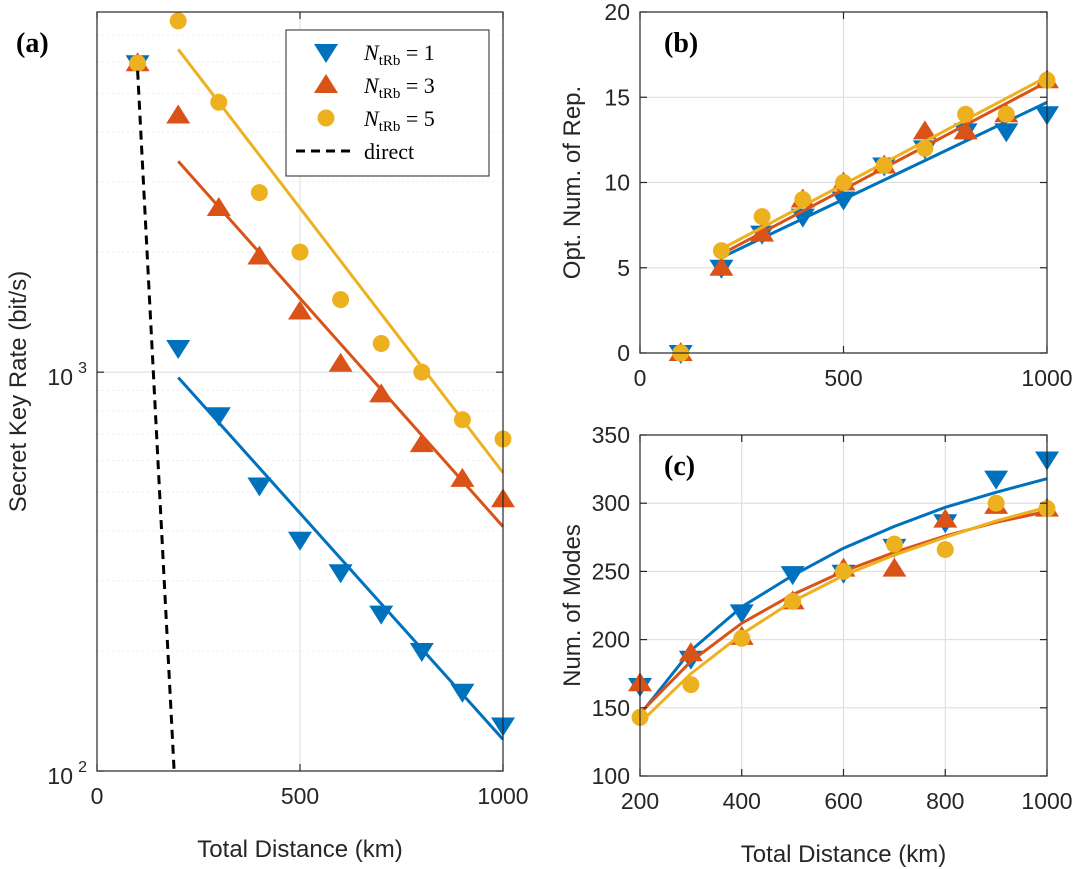  What do you see at coordinates (156, 421) in the screenshot?
I see `series-direct-line` at bounding box center [156, 421].